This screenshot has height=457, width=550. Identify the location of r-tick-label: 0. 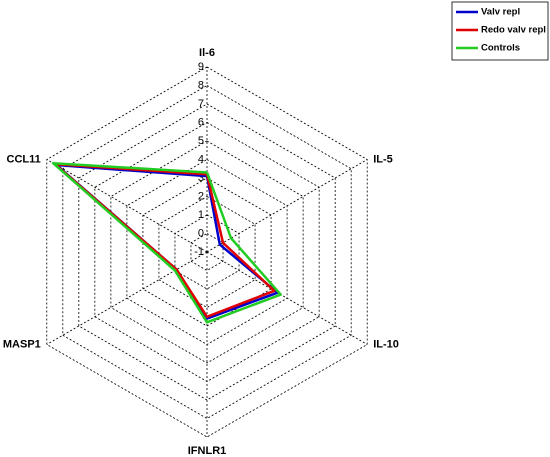
(201, 233).